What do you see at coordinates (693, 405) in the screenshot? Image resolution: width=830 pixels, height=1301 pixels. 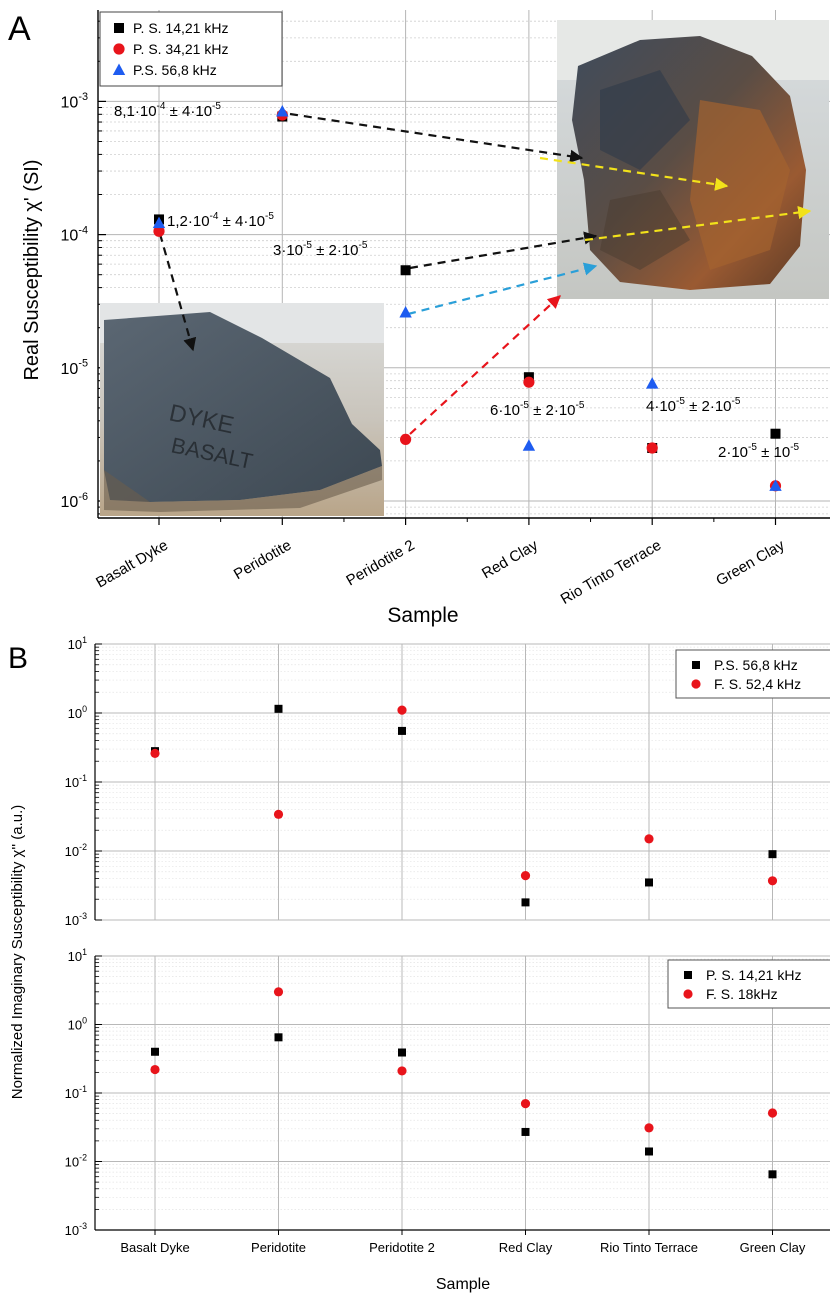 I see `value-annotation: 4·10-5 ± 2·10-5` at bounding box center [693, 405].